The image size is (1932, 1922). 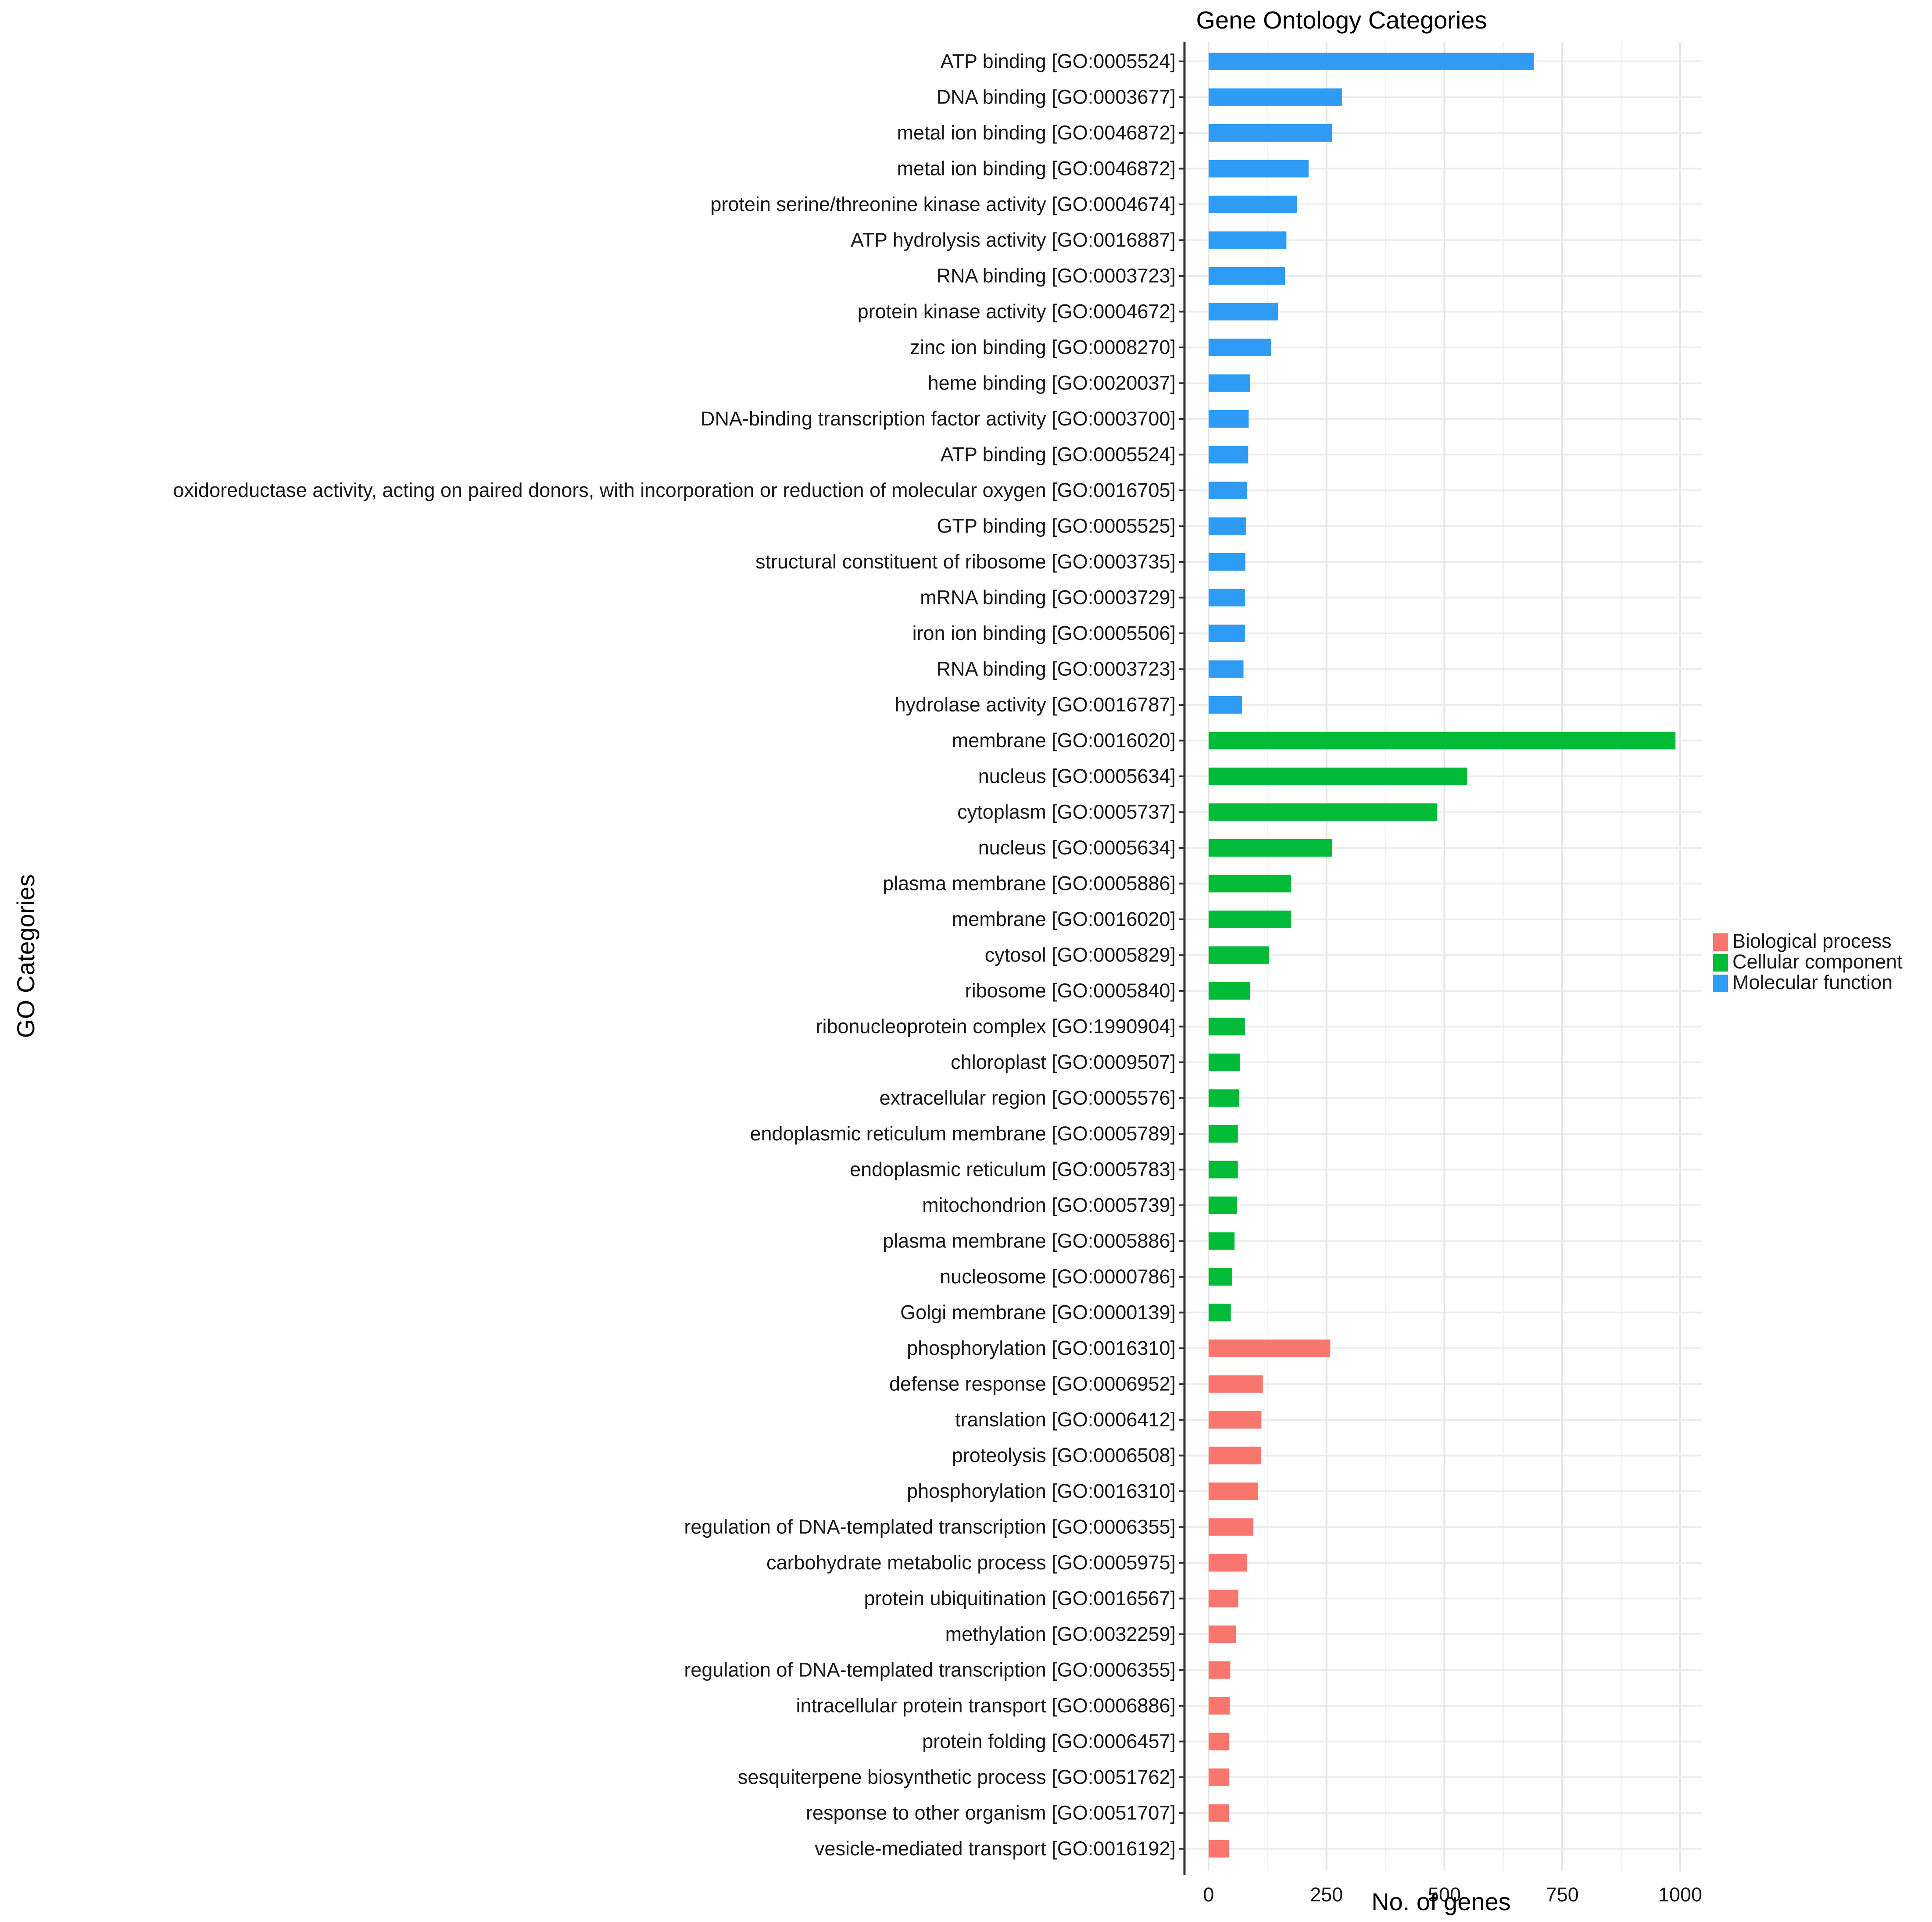 I want to click on category-label: vesicle-mediated transport [GO:0016192], so click(x=995, y=1849).